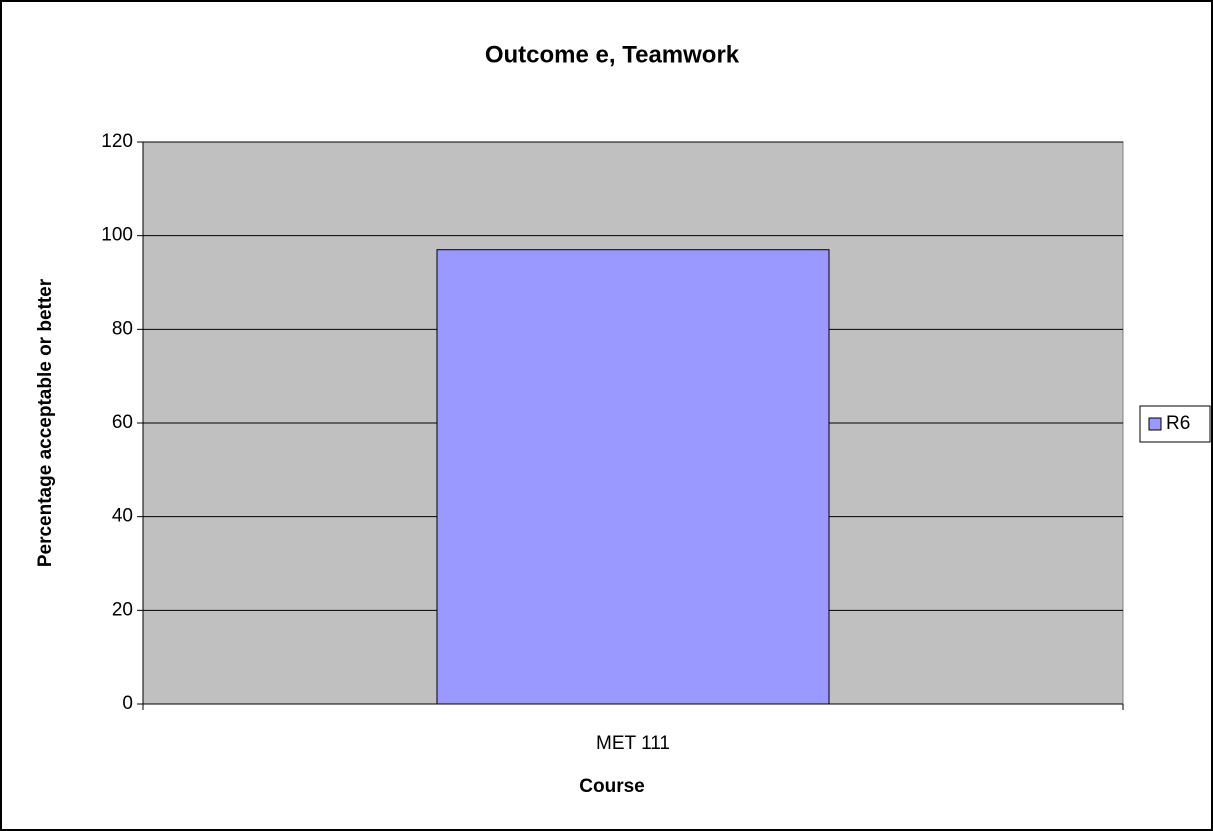 This screenshot has height=831, width=1213. What do you see at coordinates (612, 54) in the screenshot?
I see `chart-title: Outcome e, Teamwork` at bounding box center [612, 54].